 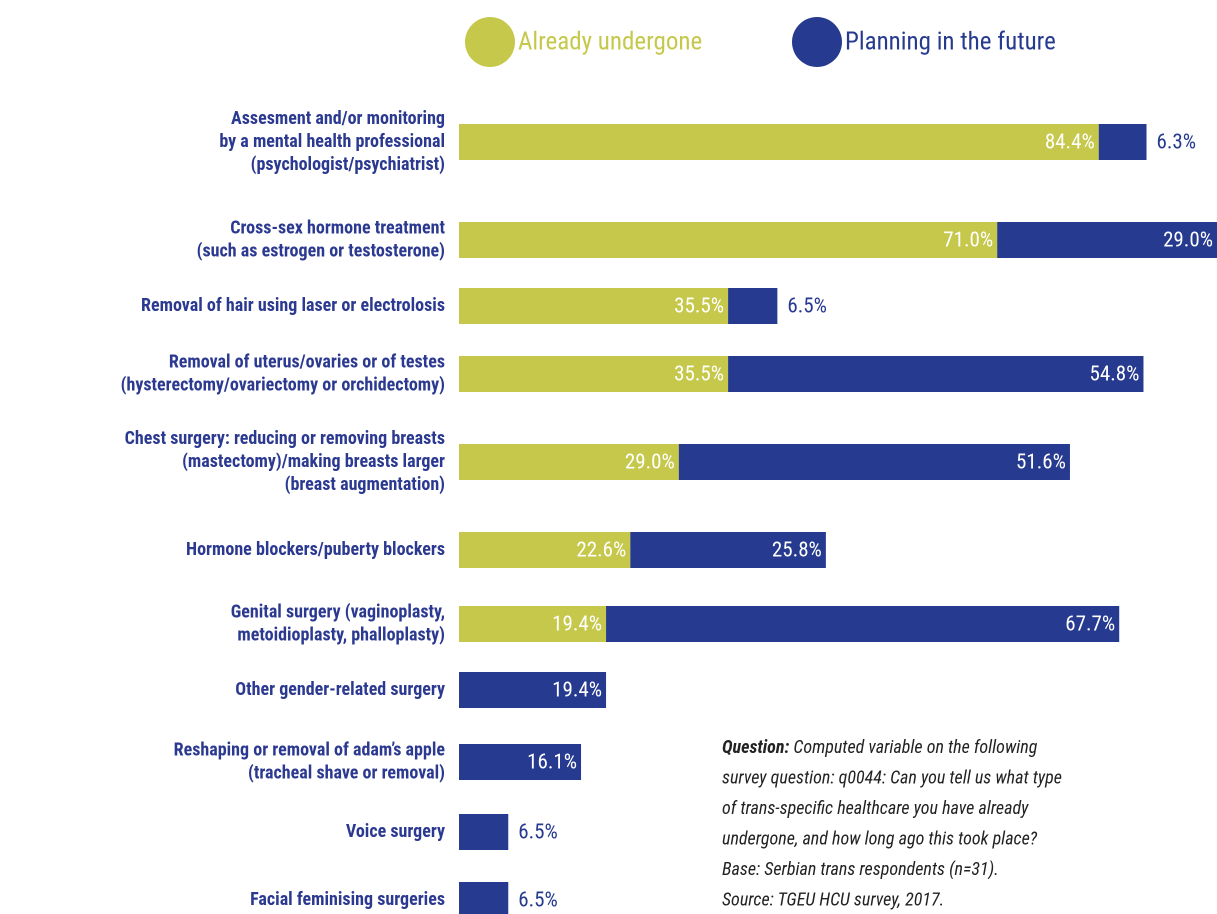 What do you see at coordinates (1115, 375) in the screenshot?
I see `value-label: 54.8%` at bounding box center [1115, 375].